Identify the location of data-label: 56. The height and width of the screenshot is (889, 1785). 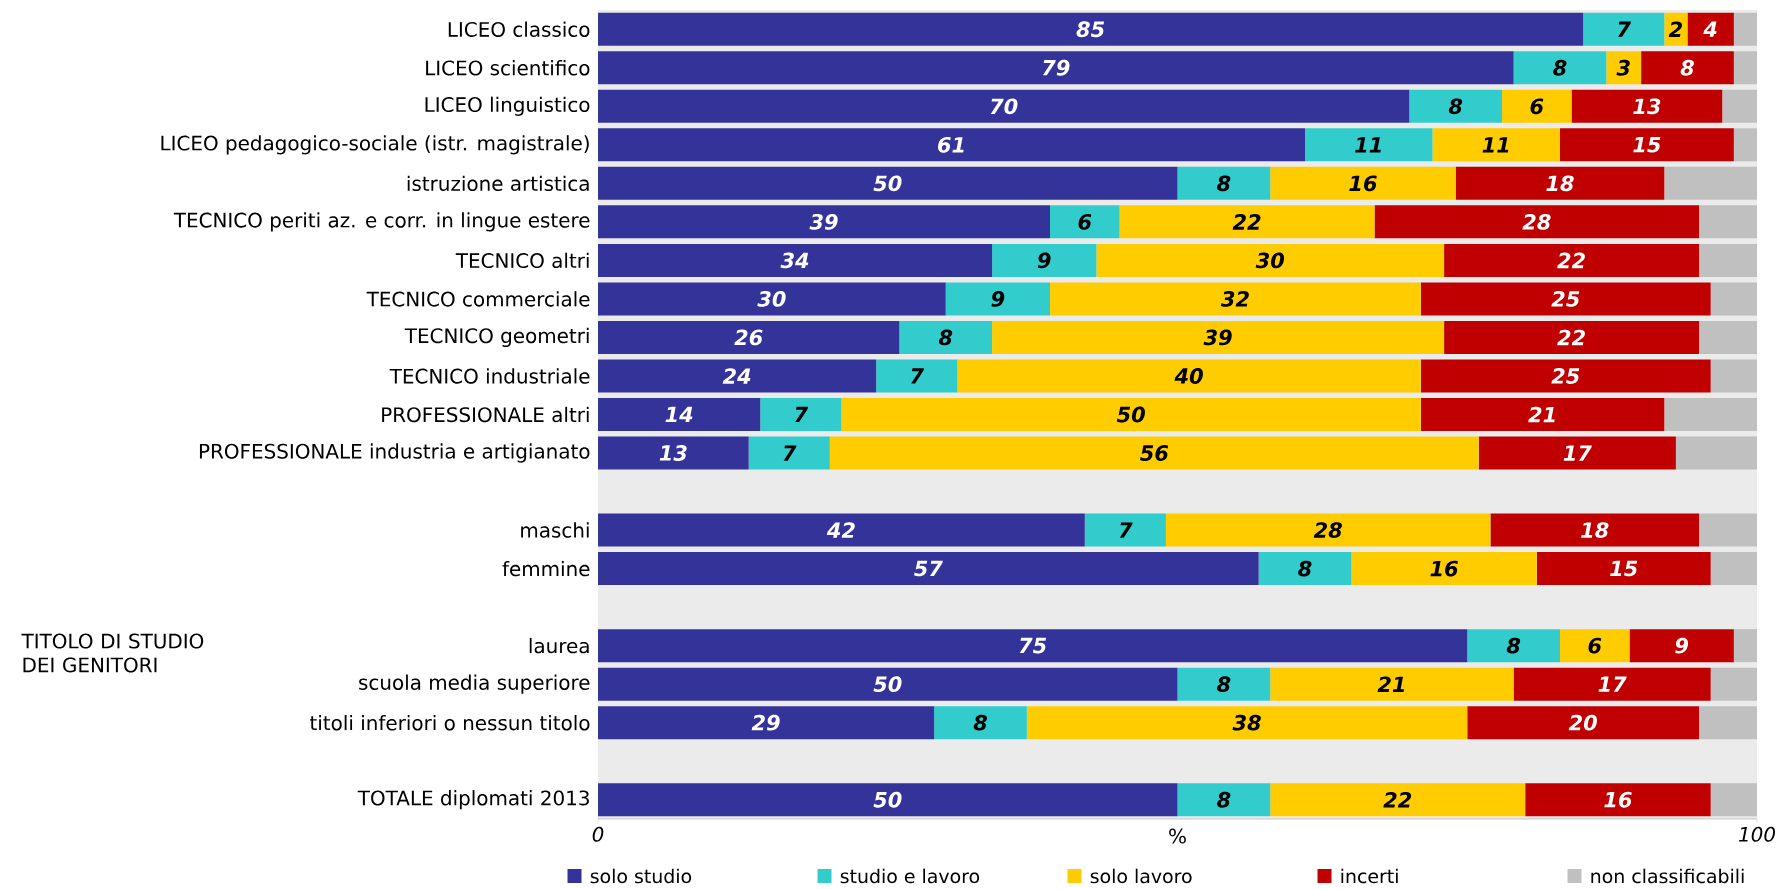
(1154, 453).